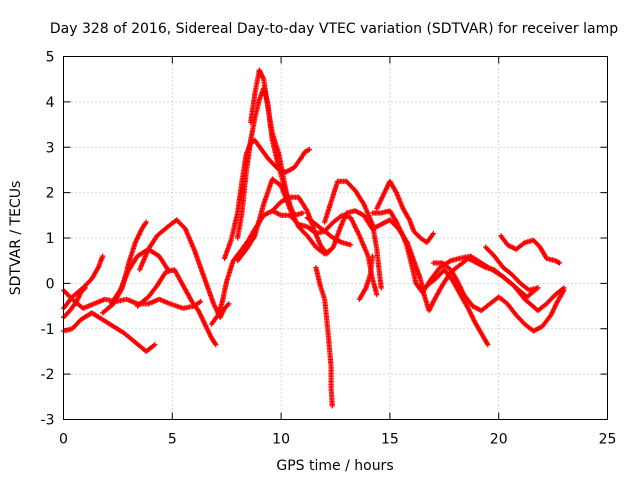 The height and width of the screenshot is (480, 640). Describe the element at coordinates (50, 284) in the screenshot. I see `y-tick-label: 0` at that location.